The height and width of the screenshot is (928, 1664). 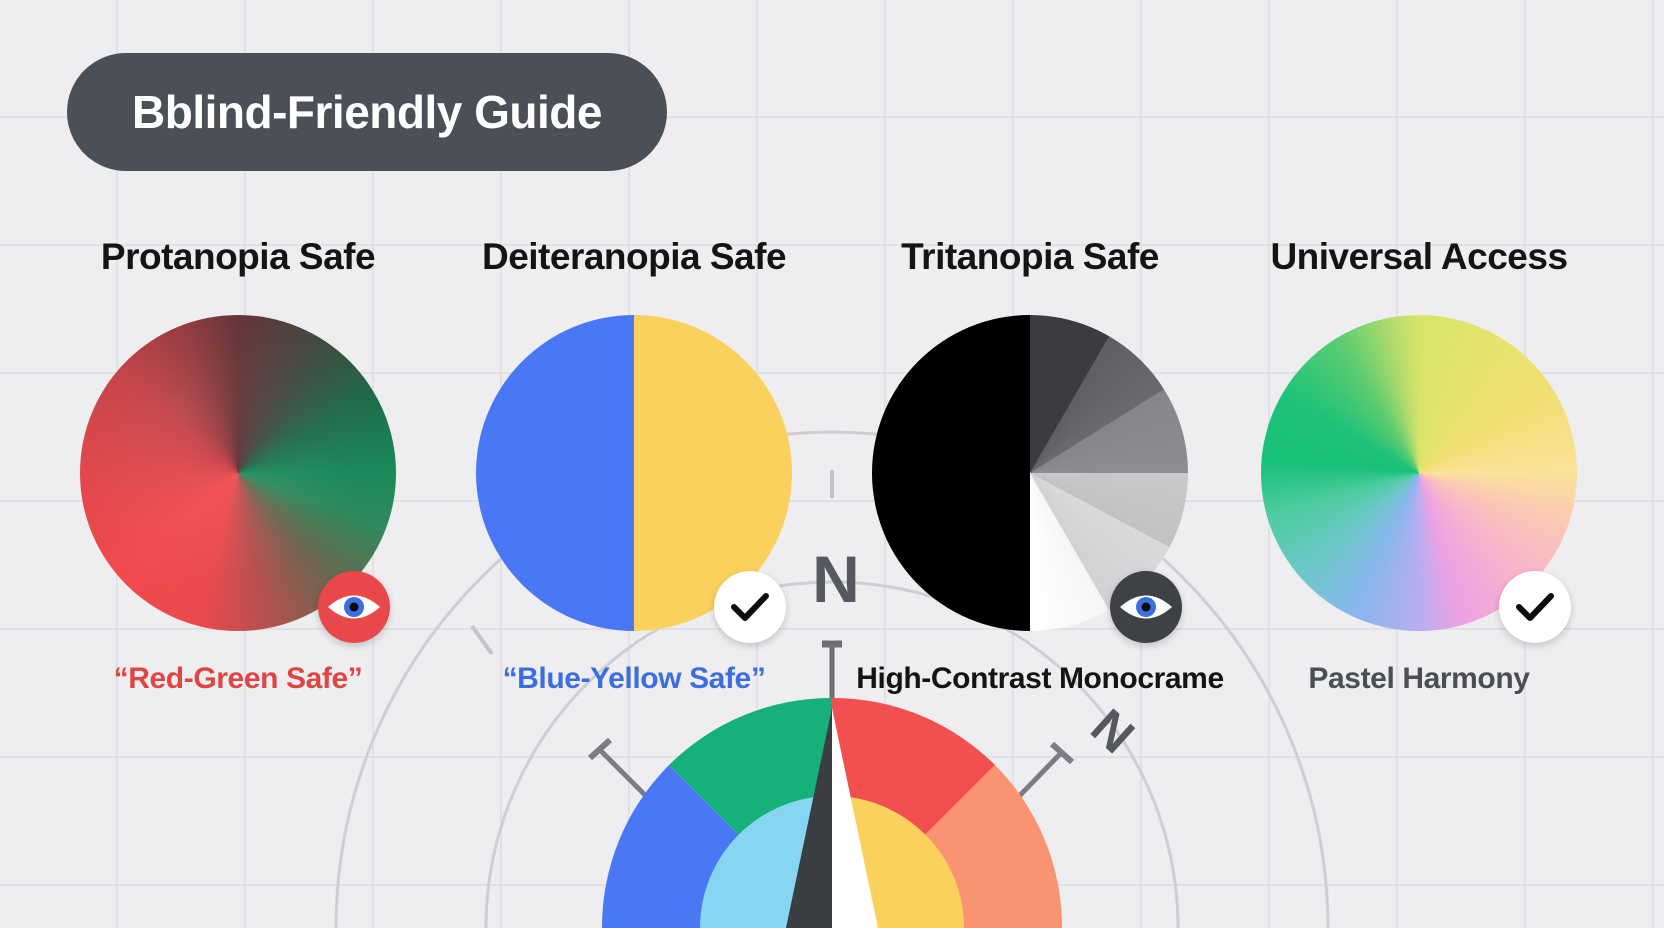 What do you see at coordinates (1419, 678) in the screenshot?
I see `card-caption: Pastel Harmony` at bounding box center [1419, 678].